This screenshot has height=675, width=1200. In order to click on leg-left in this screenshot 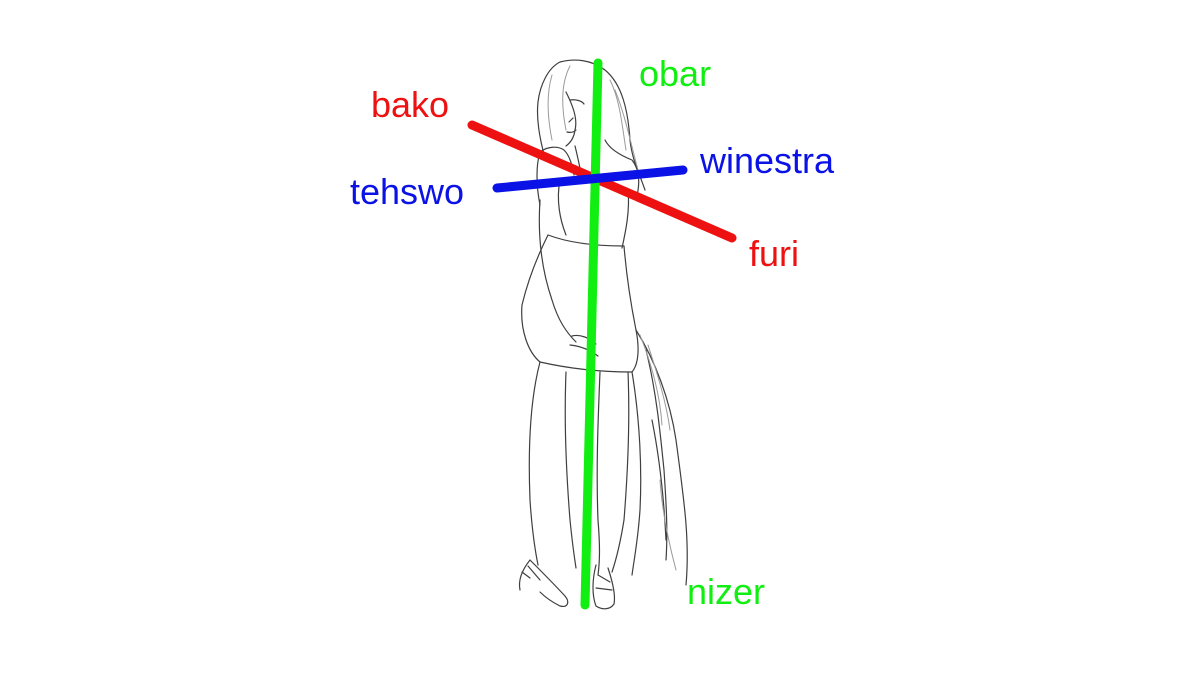, I will do `click(552, 465)`.